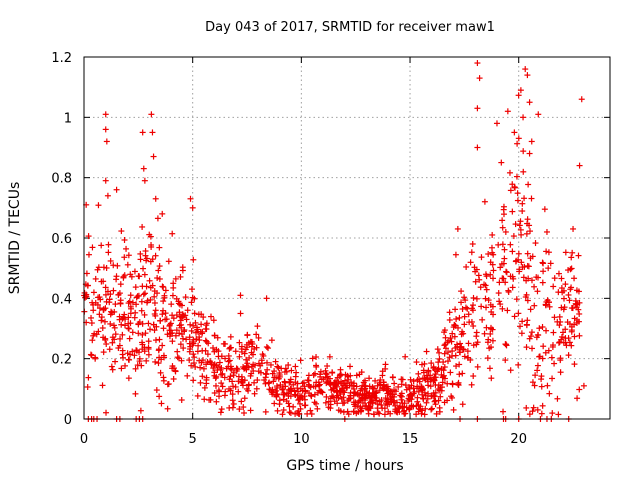 Image resolution: width=640 pixels, height=480 pixels. I want to click on x-tick-label: 15, so click(410, 439).